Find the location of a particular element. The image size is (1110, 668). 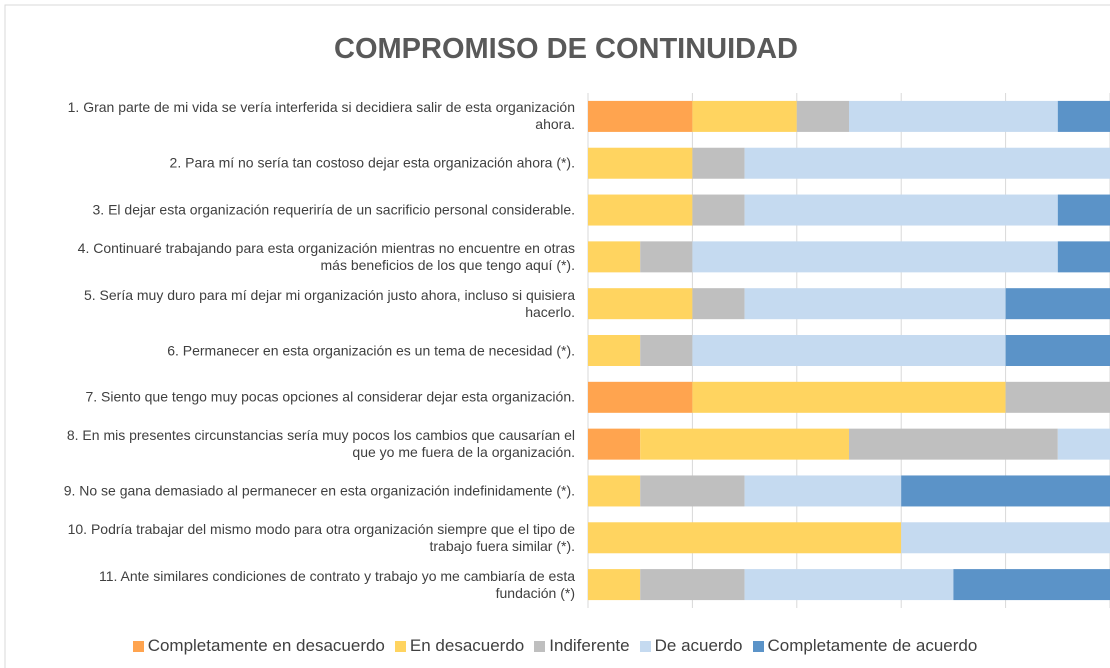

chart-title: COMPROMISO DE CONTINUIDAD is located at coordinates (566, 49).